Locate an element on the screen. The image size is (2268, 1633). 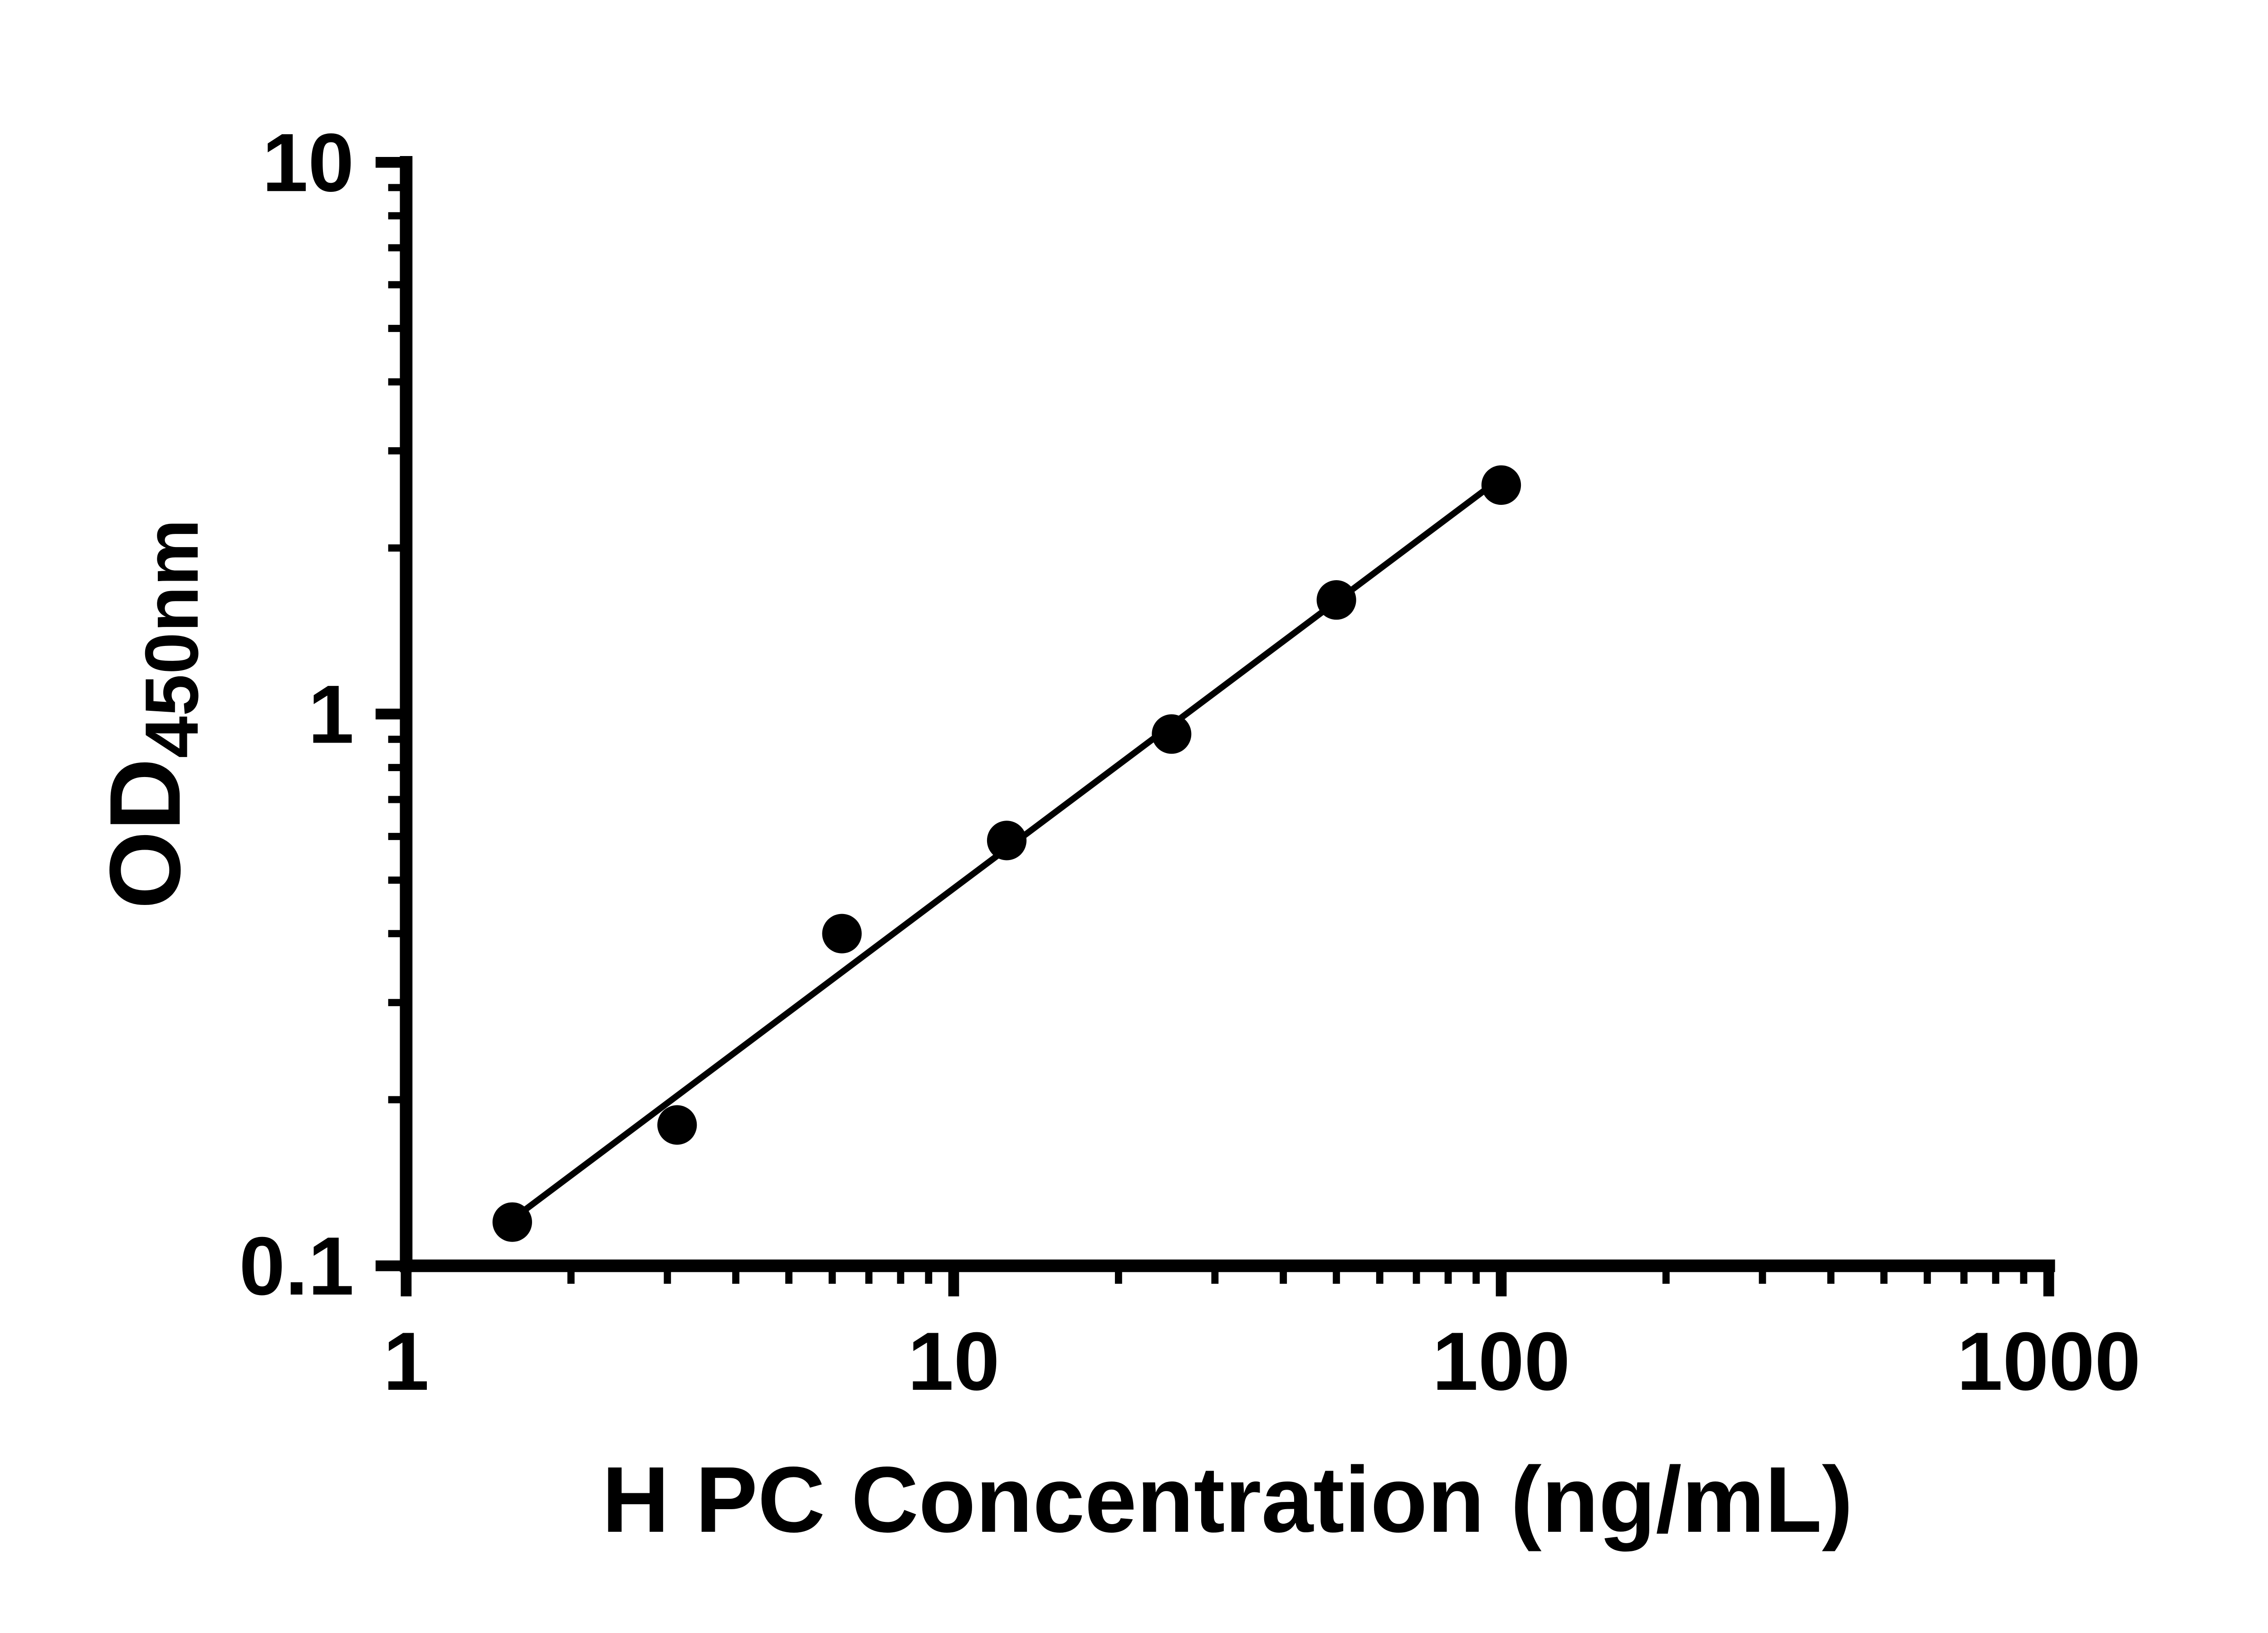
y-axis-title: OD450nm is located at coordinates (151, 714).